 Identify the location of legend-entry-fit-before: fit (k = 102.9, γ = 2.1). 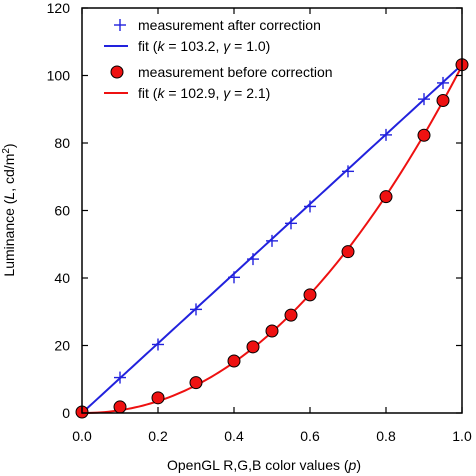
(187, 93).